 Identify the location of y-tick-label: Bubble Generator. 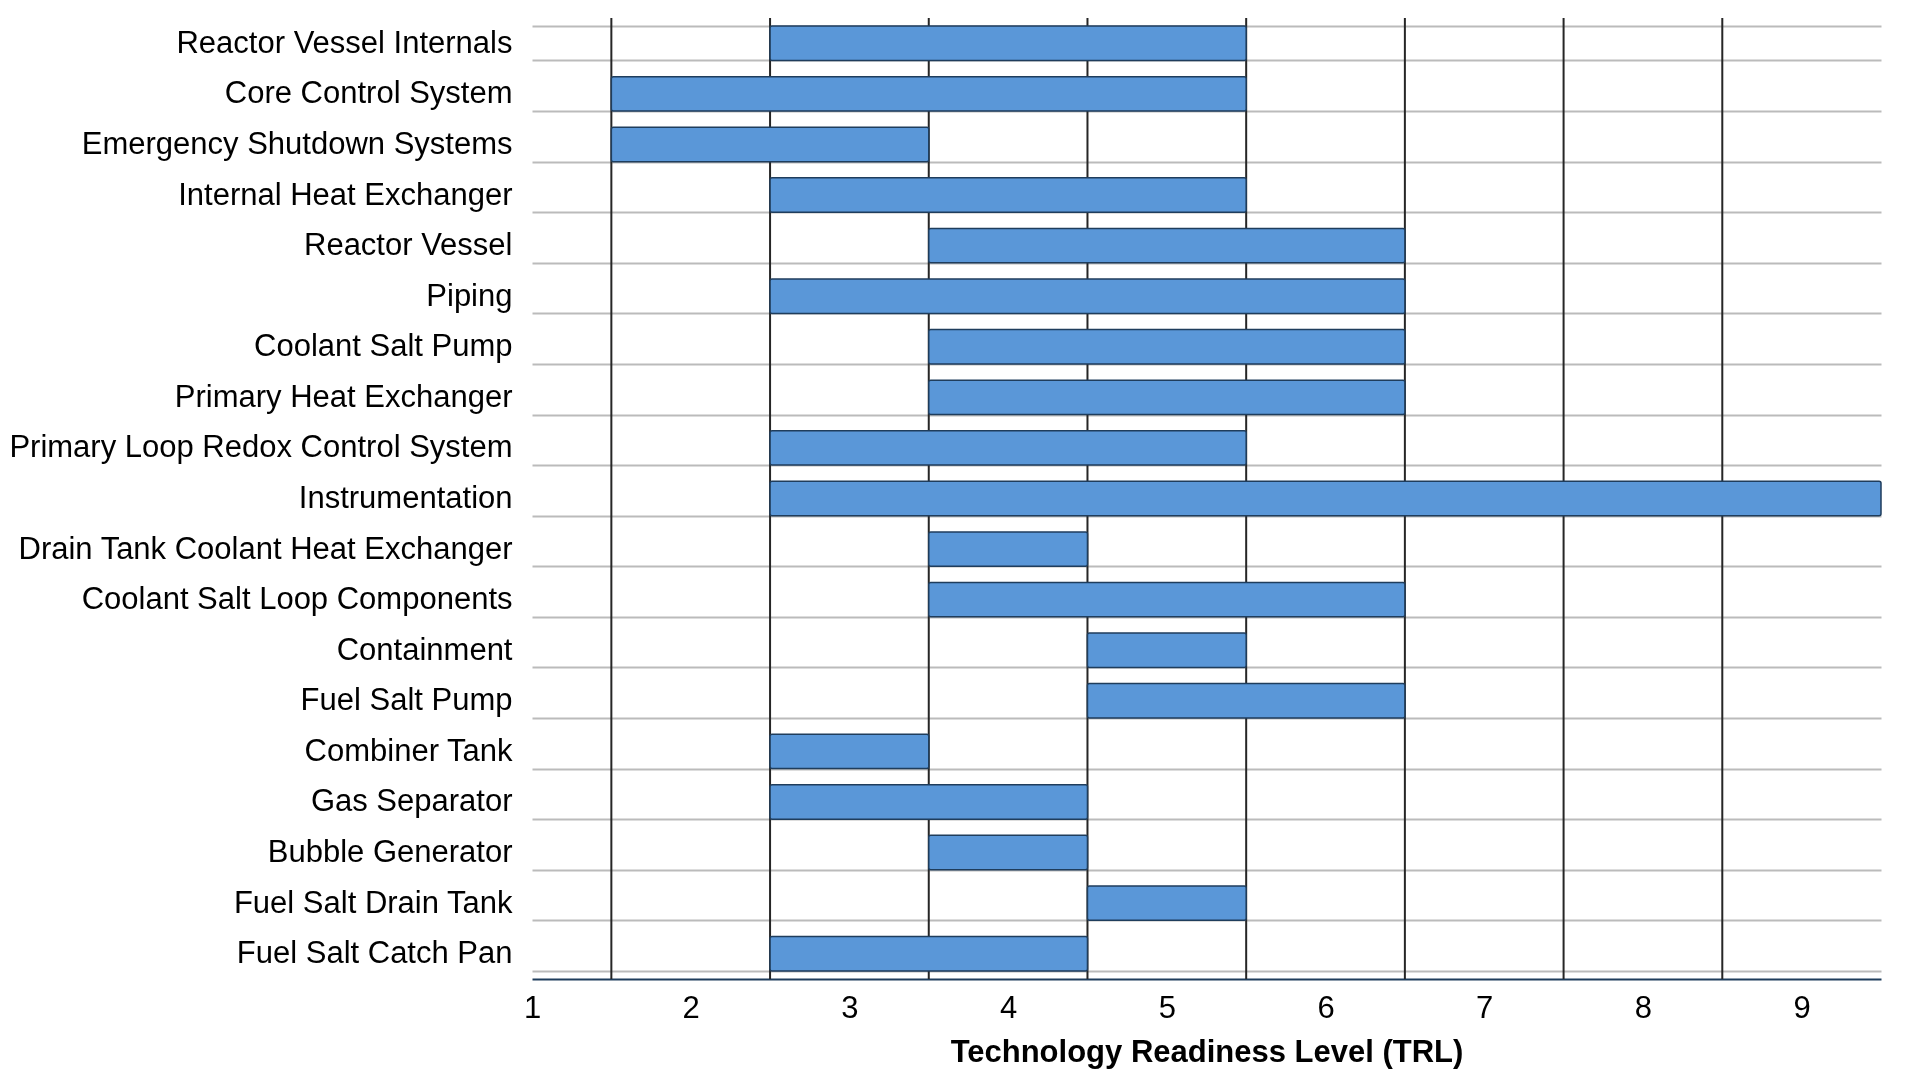
(390, 852).